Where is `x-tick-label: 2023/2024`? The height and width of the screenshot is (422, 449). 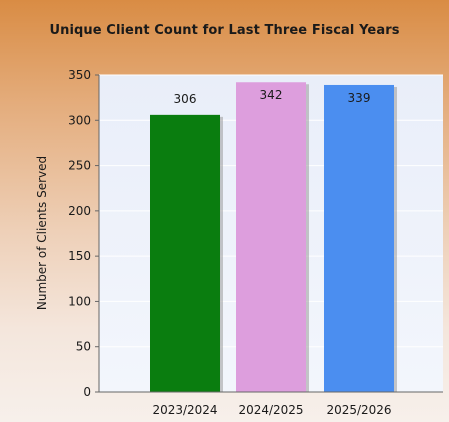 x-tick-label: 2023/2024 is located at coordinates (184, 410).